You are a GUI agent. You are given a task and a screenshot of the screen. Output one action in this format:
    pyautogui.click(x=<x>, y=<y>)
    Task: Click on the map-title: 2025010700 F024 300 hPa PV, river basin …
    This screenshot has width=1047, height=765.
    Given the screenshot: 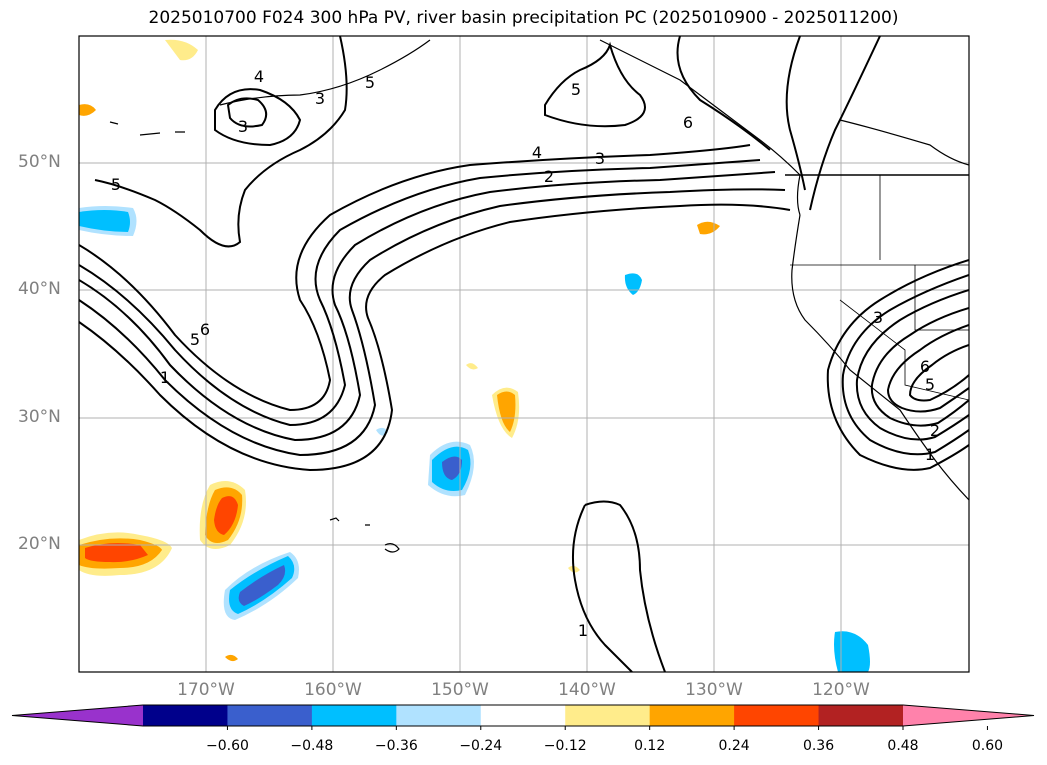 What is the action you would take?
    pyautogui.click(x=523, y=18)
    